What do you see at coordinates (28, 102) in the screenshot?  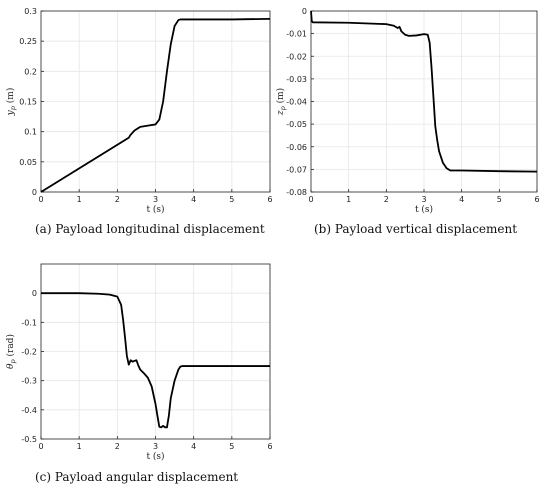 I see `y-tick-label: 0.15` at bounding box center [28, 102].